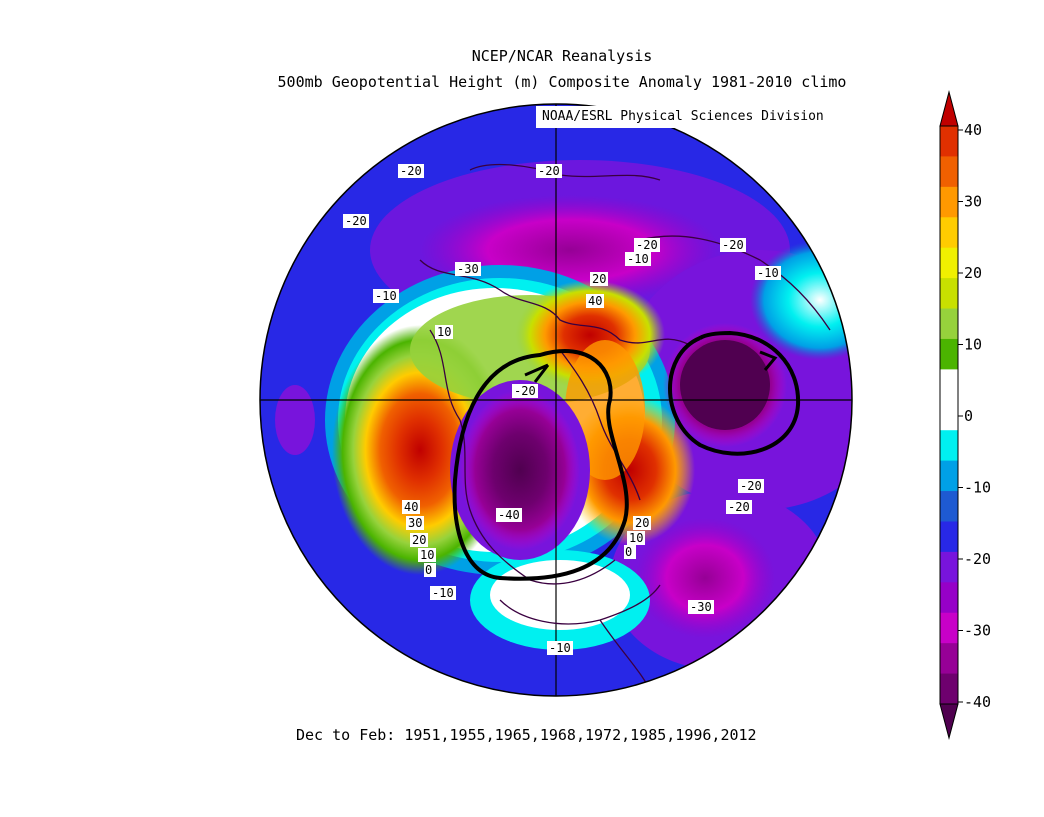 The height and width of the screenshot is (817, 1044). Describe the element at coordinates (562, 56) in the screenshot. I see `chart-title-line1: NCEP/NCAR Reanalysis` at that location.